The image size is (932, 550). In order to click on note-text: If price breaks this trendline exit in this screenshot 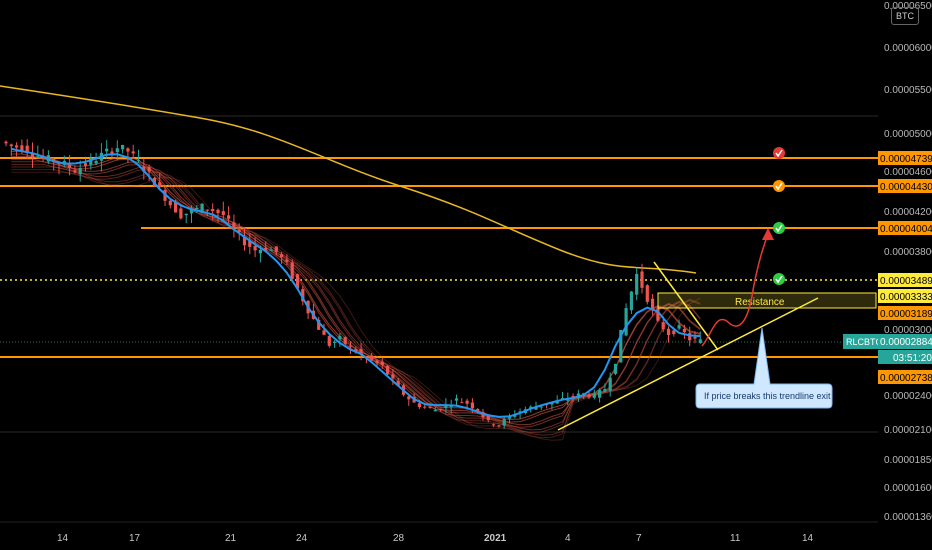, I will do `click(767, 396)`.